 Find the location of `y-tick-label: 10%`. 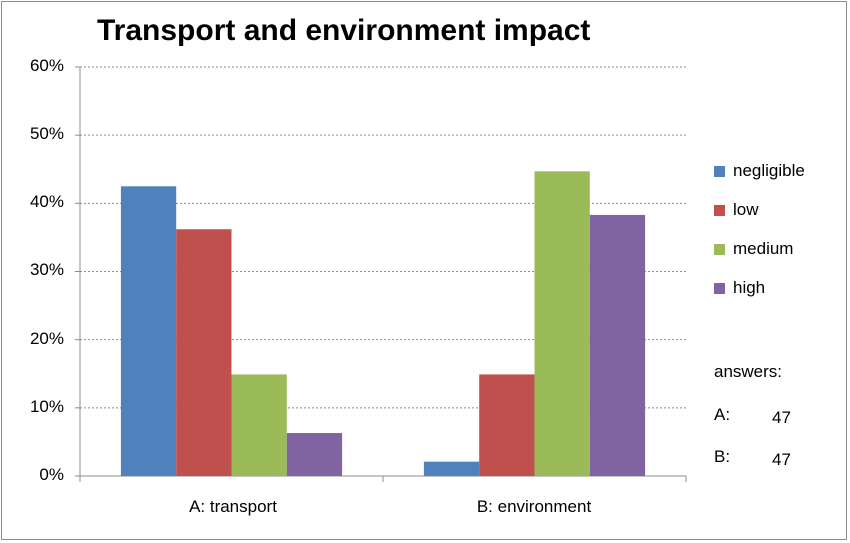

y-tick-label: 10% is located at coordinates (46, 406).